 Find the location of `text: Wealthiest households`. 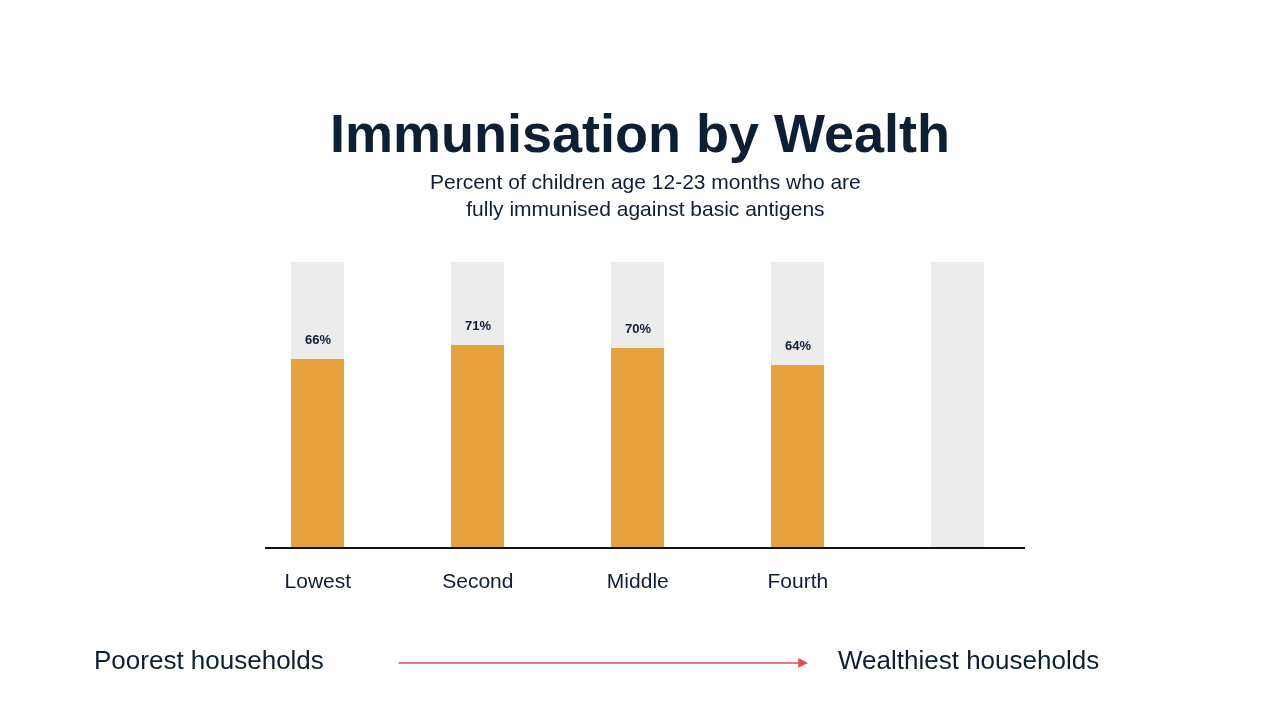

text: Wealthiest households is located at coordinates (969, 660).